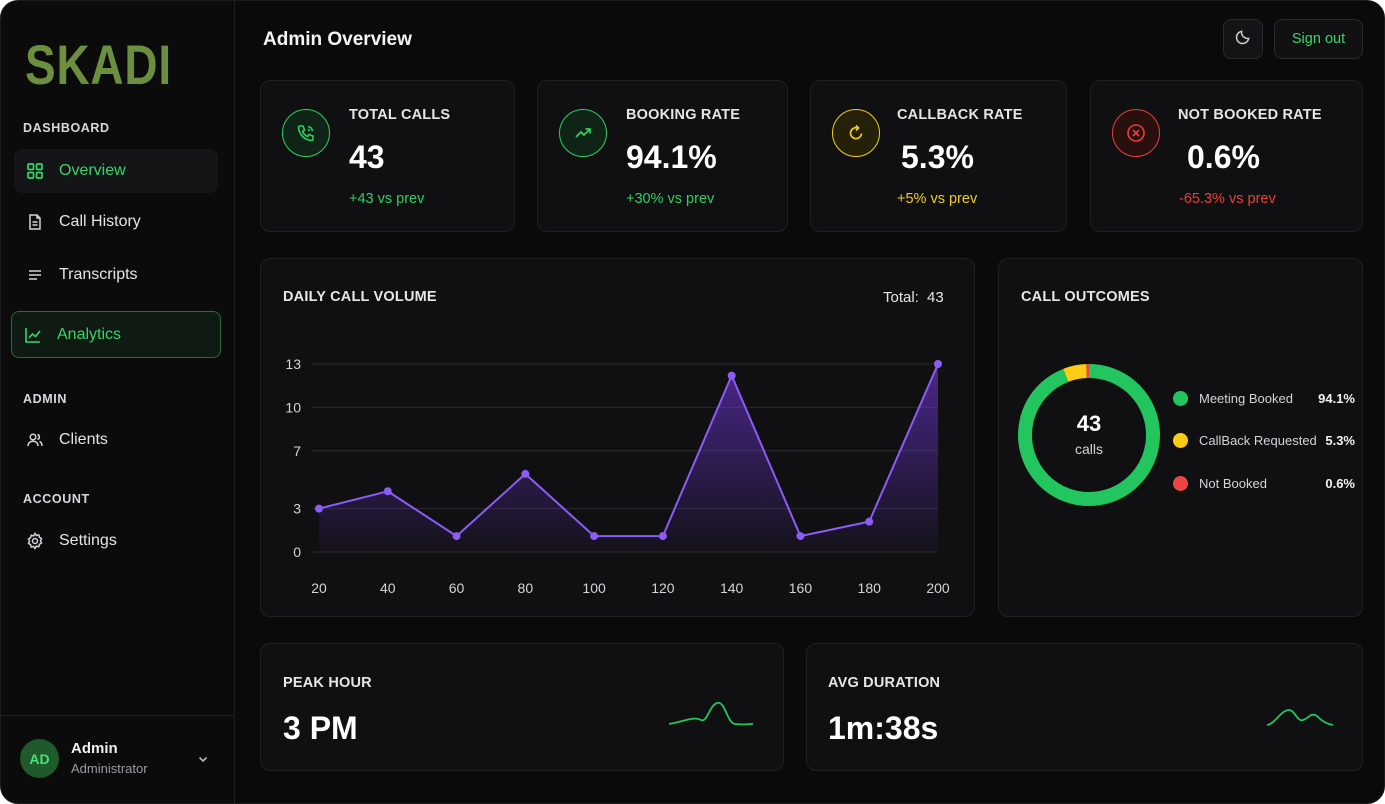 The height and width of the screenshot is (804, 1385). What do you see at coordinates (1233, 483) in the screenshot?
I see `legend-label: Not Booked` at bounding box center [1233, 483].